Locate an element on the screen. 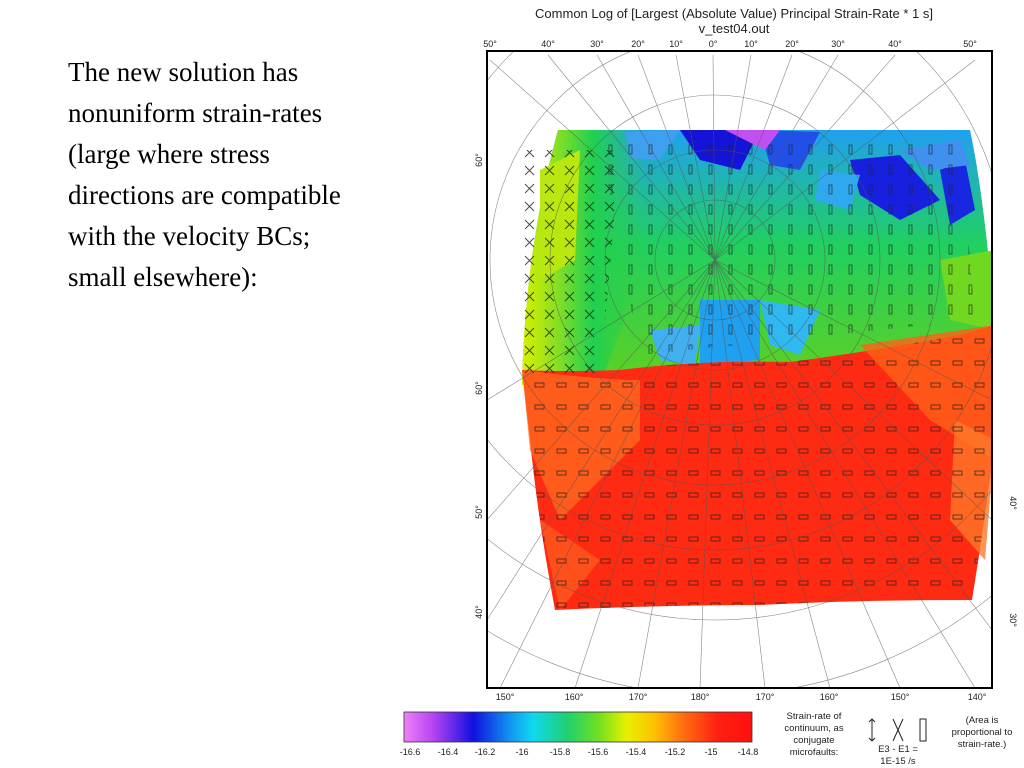  colorbar-tick-label: -16.6 is located at coordinates (410, 752).